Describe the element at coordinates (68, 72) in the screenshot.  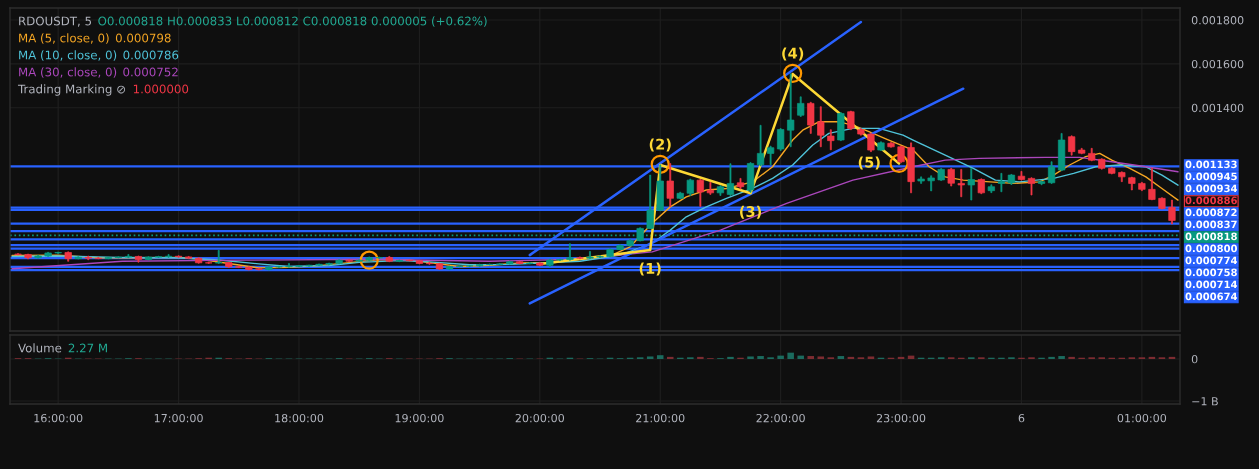
I see `text: MA (30, close, 0)` at that location.